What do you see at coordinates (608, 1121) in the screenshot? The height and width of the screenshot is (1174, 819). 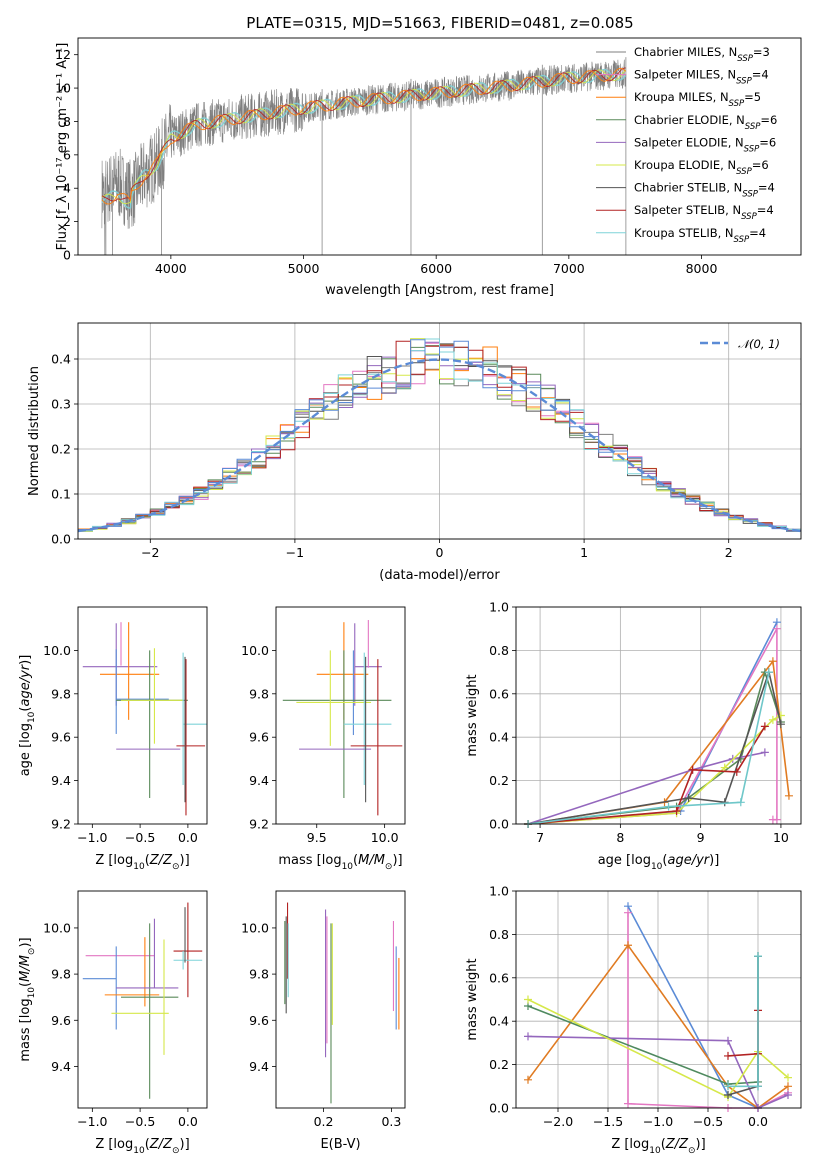 I see `x-tick-label: −1.5` at bounding box center [608, 1121].